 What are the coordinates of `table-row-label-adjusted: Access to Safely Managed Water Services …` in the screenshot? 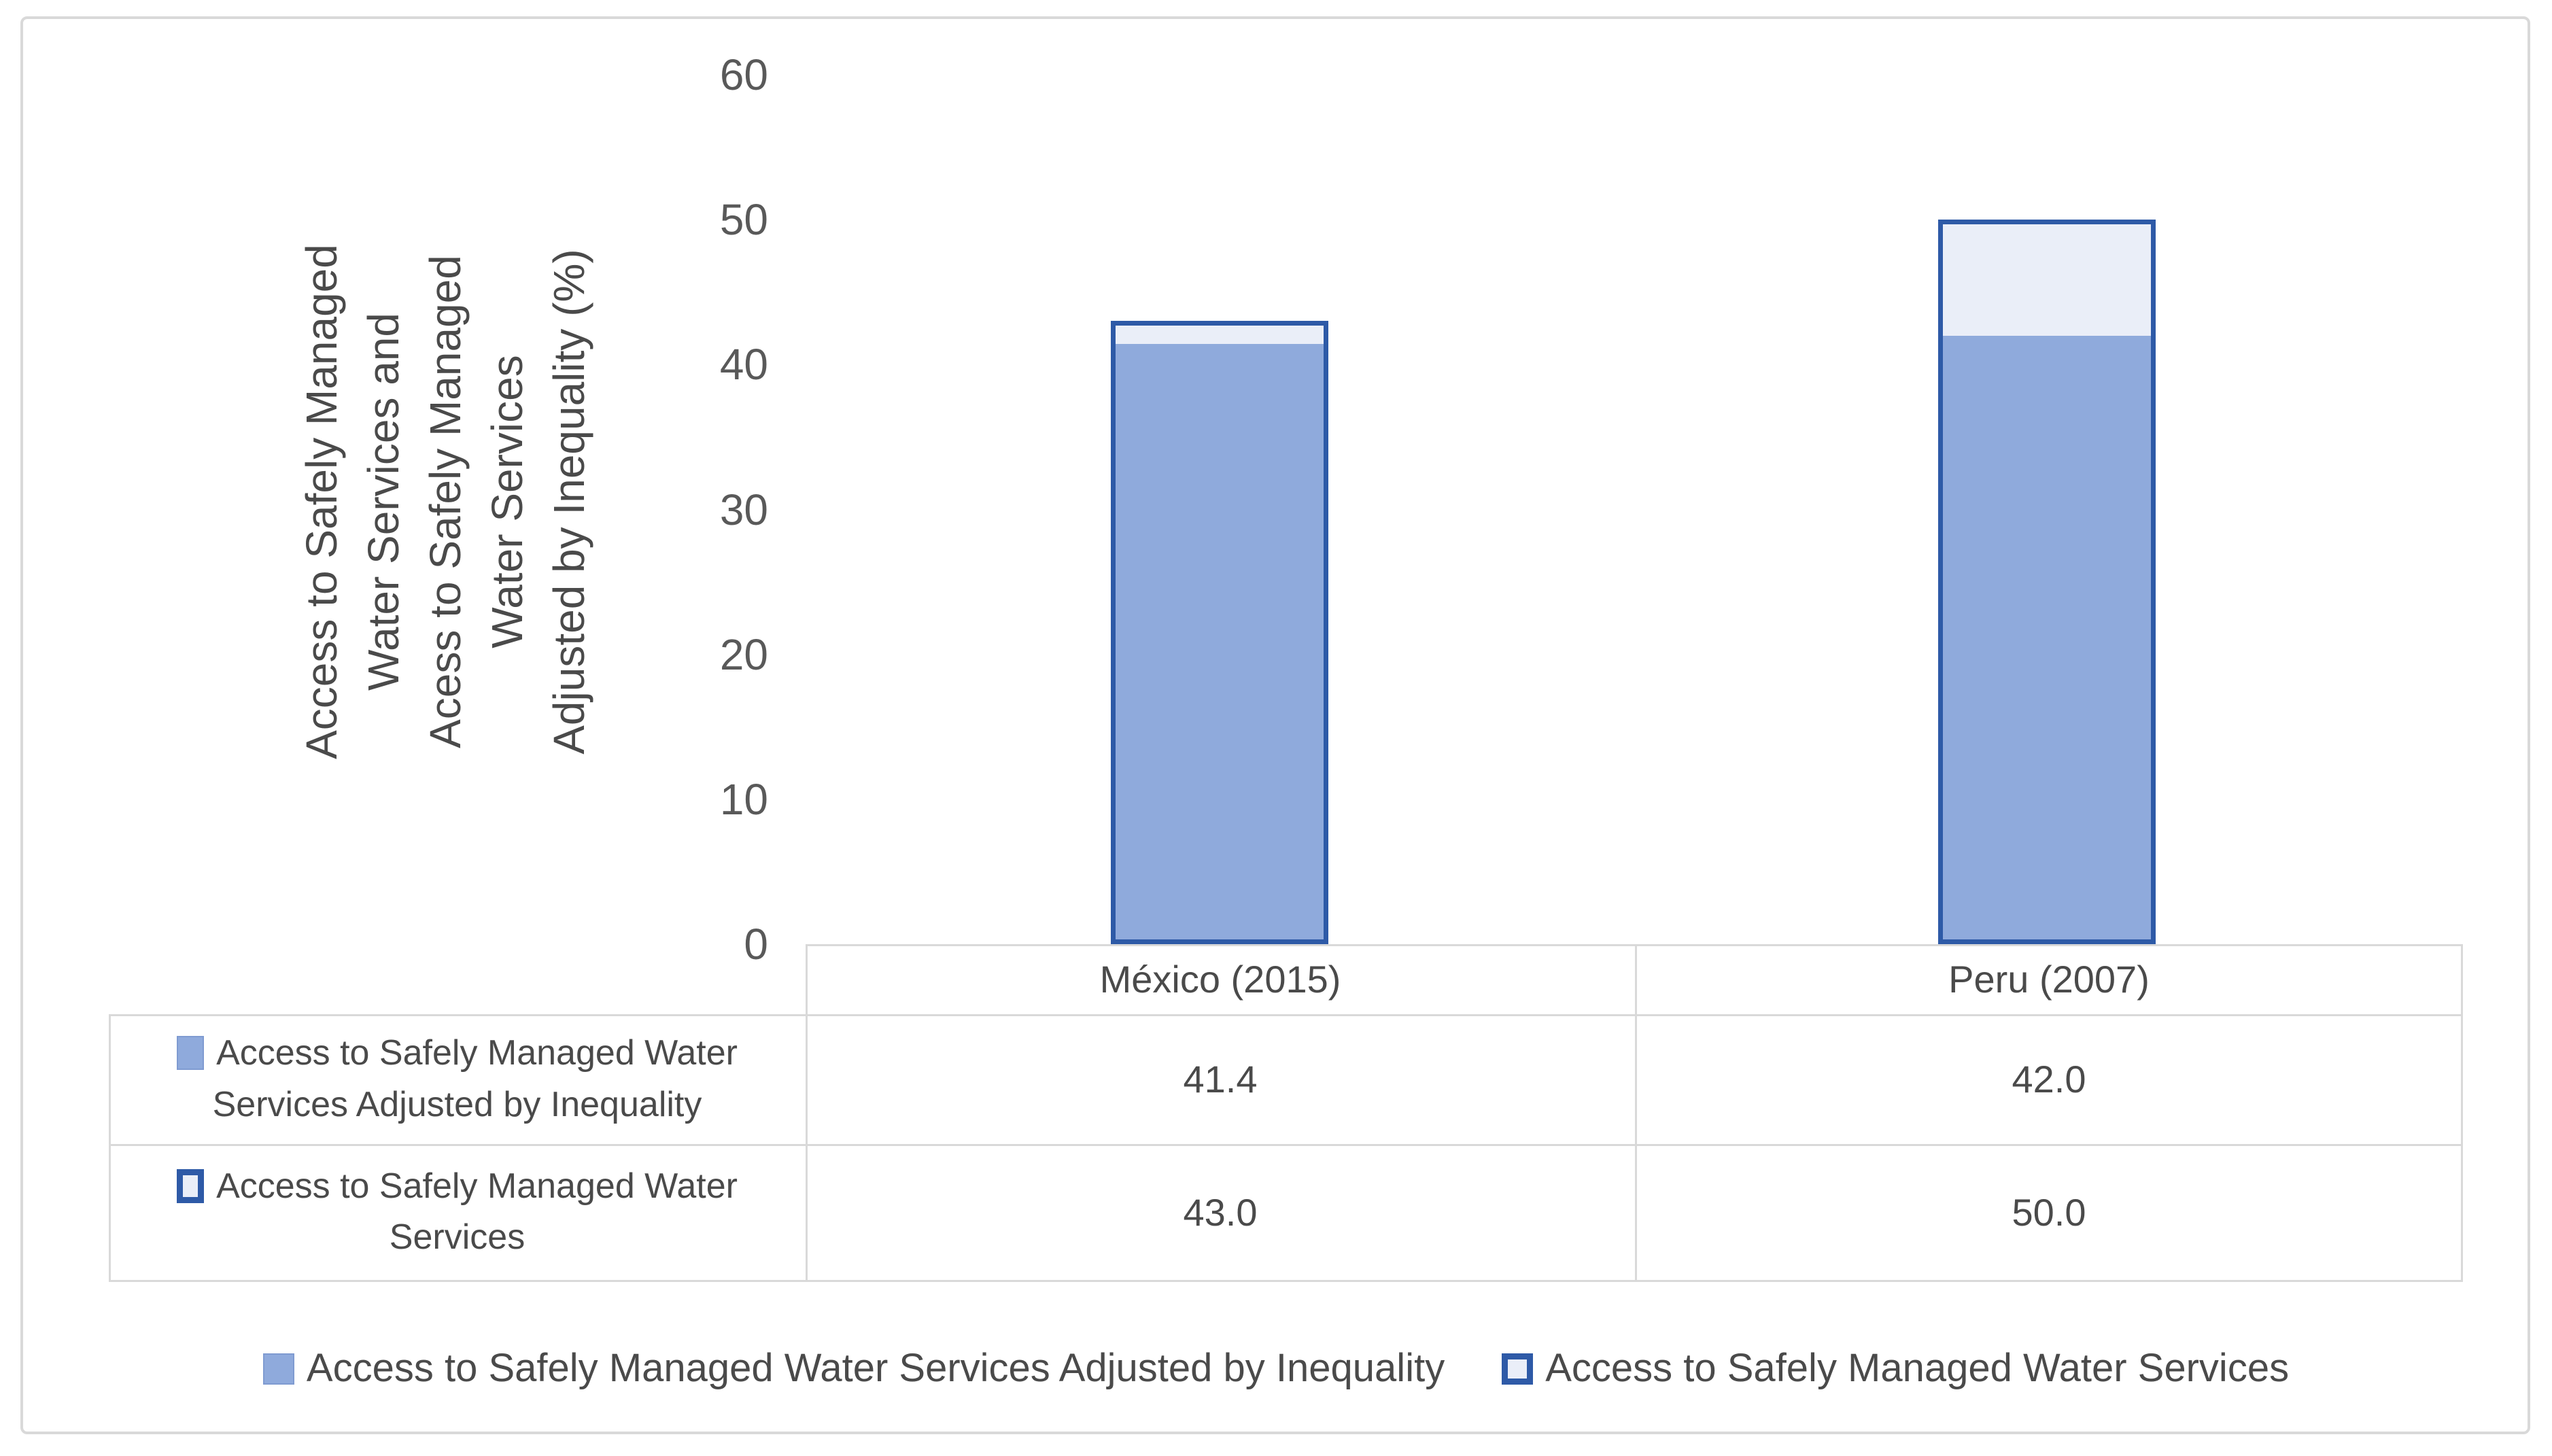 It's located at (458, 1079).